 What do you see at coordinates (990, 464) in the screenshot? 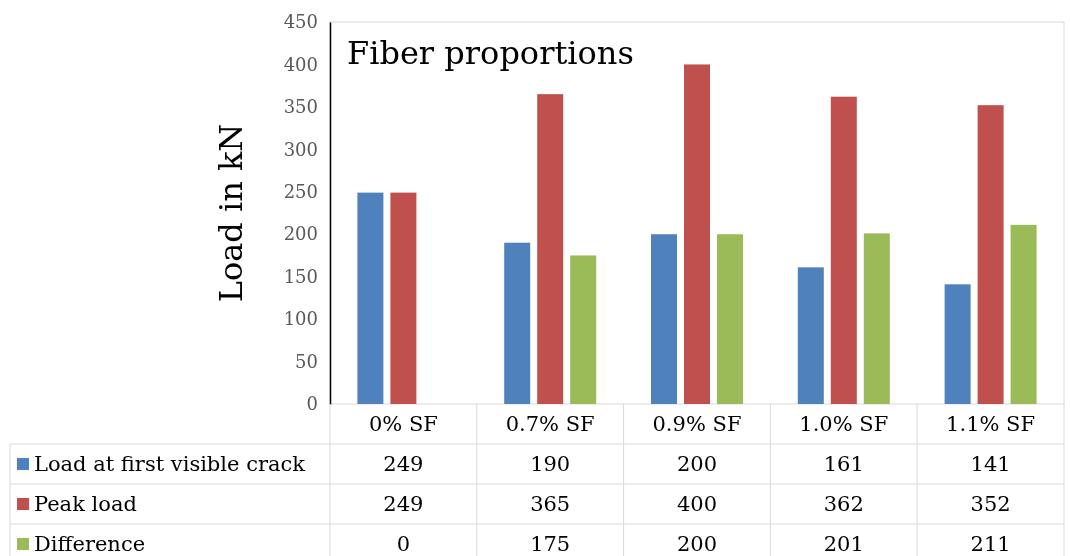
I see `data-label: 141` at bounding box center [990, 464].